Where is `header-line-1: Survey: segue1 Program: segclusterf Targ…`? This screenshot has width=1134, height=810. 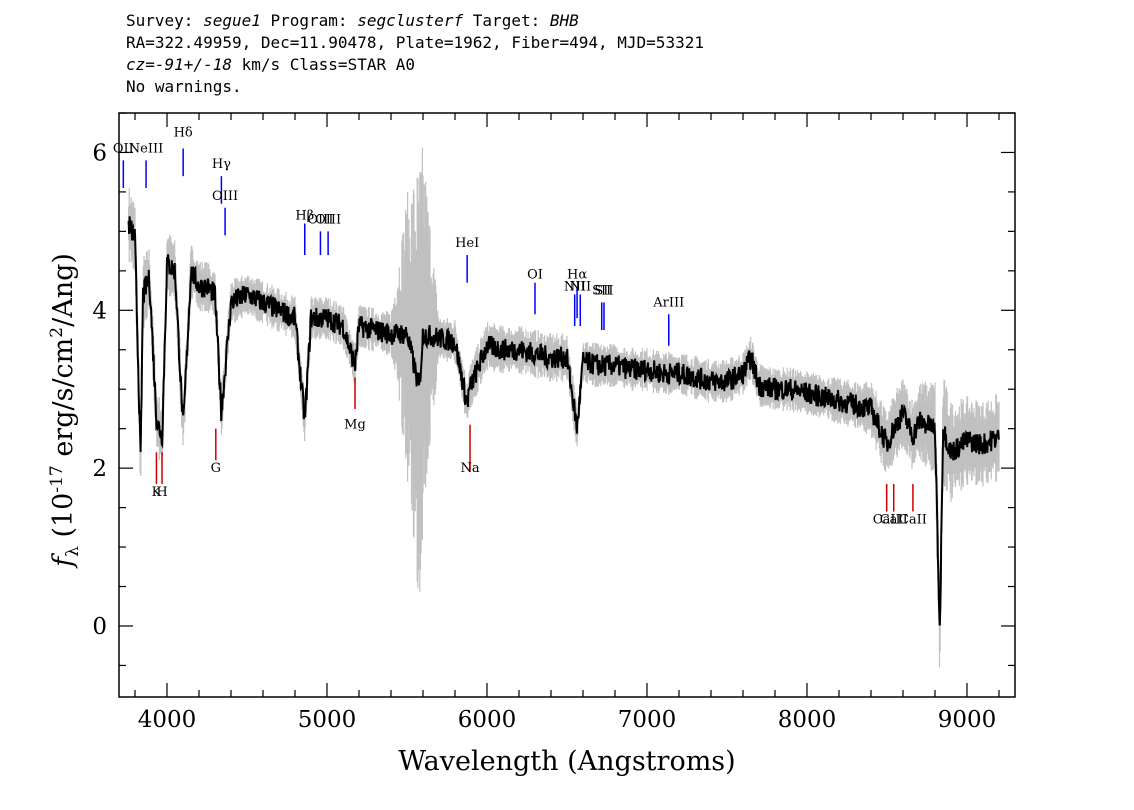 header-line-1: Survey: segue1 Program: segclusterf Targ… is located at coordinates (415, 21).